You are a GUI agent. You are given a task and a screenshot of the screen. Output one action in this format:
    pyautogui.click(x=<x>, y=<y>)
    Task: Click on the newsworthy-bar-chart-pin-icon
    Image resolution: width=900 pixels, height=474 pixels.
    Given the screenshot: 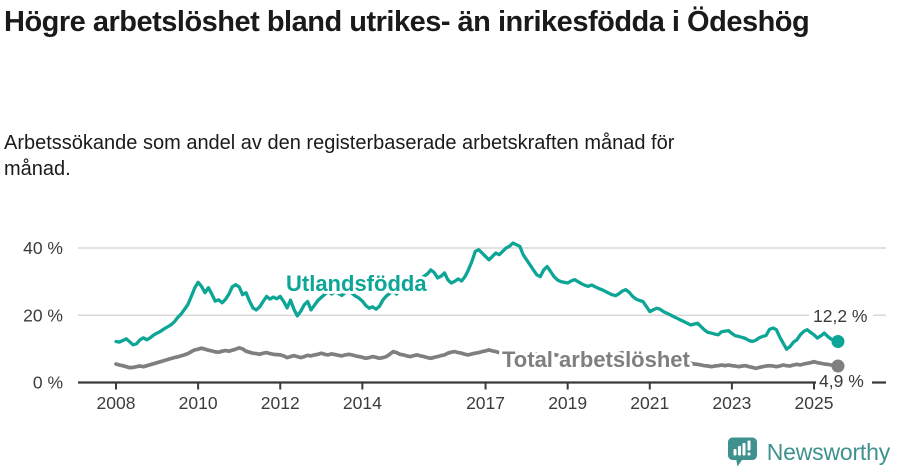 What is the action you would take?
    pyautogui.click(x=742, y=452)
    